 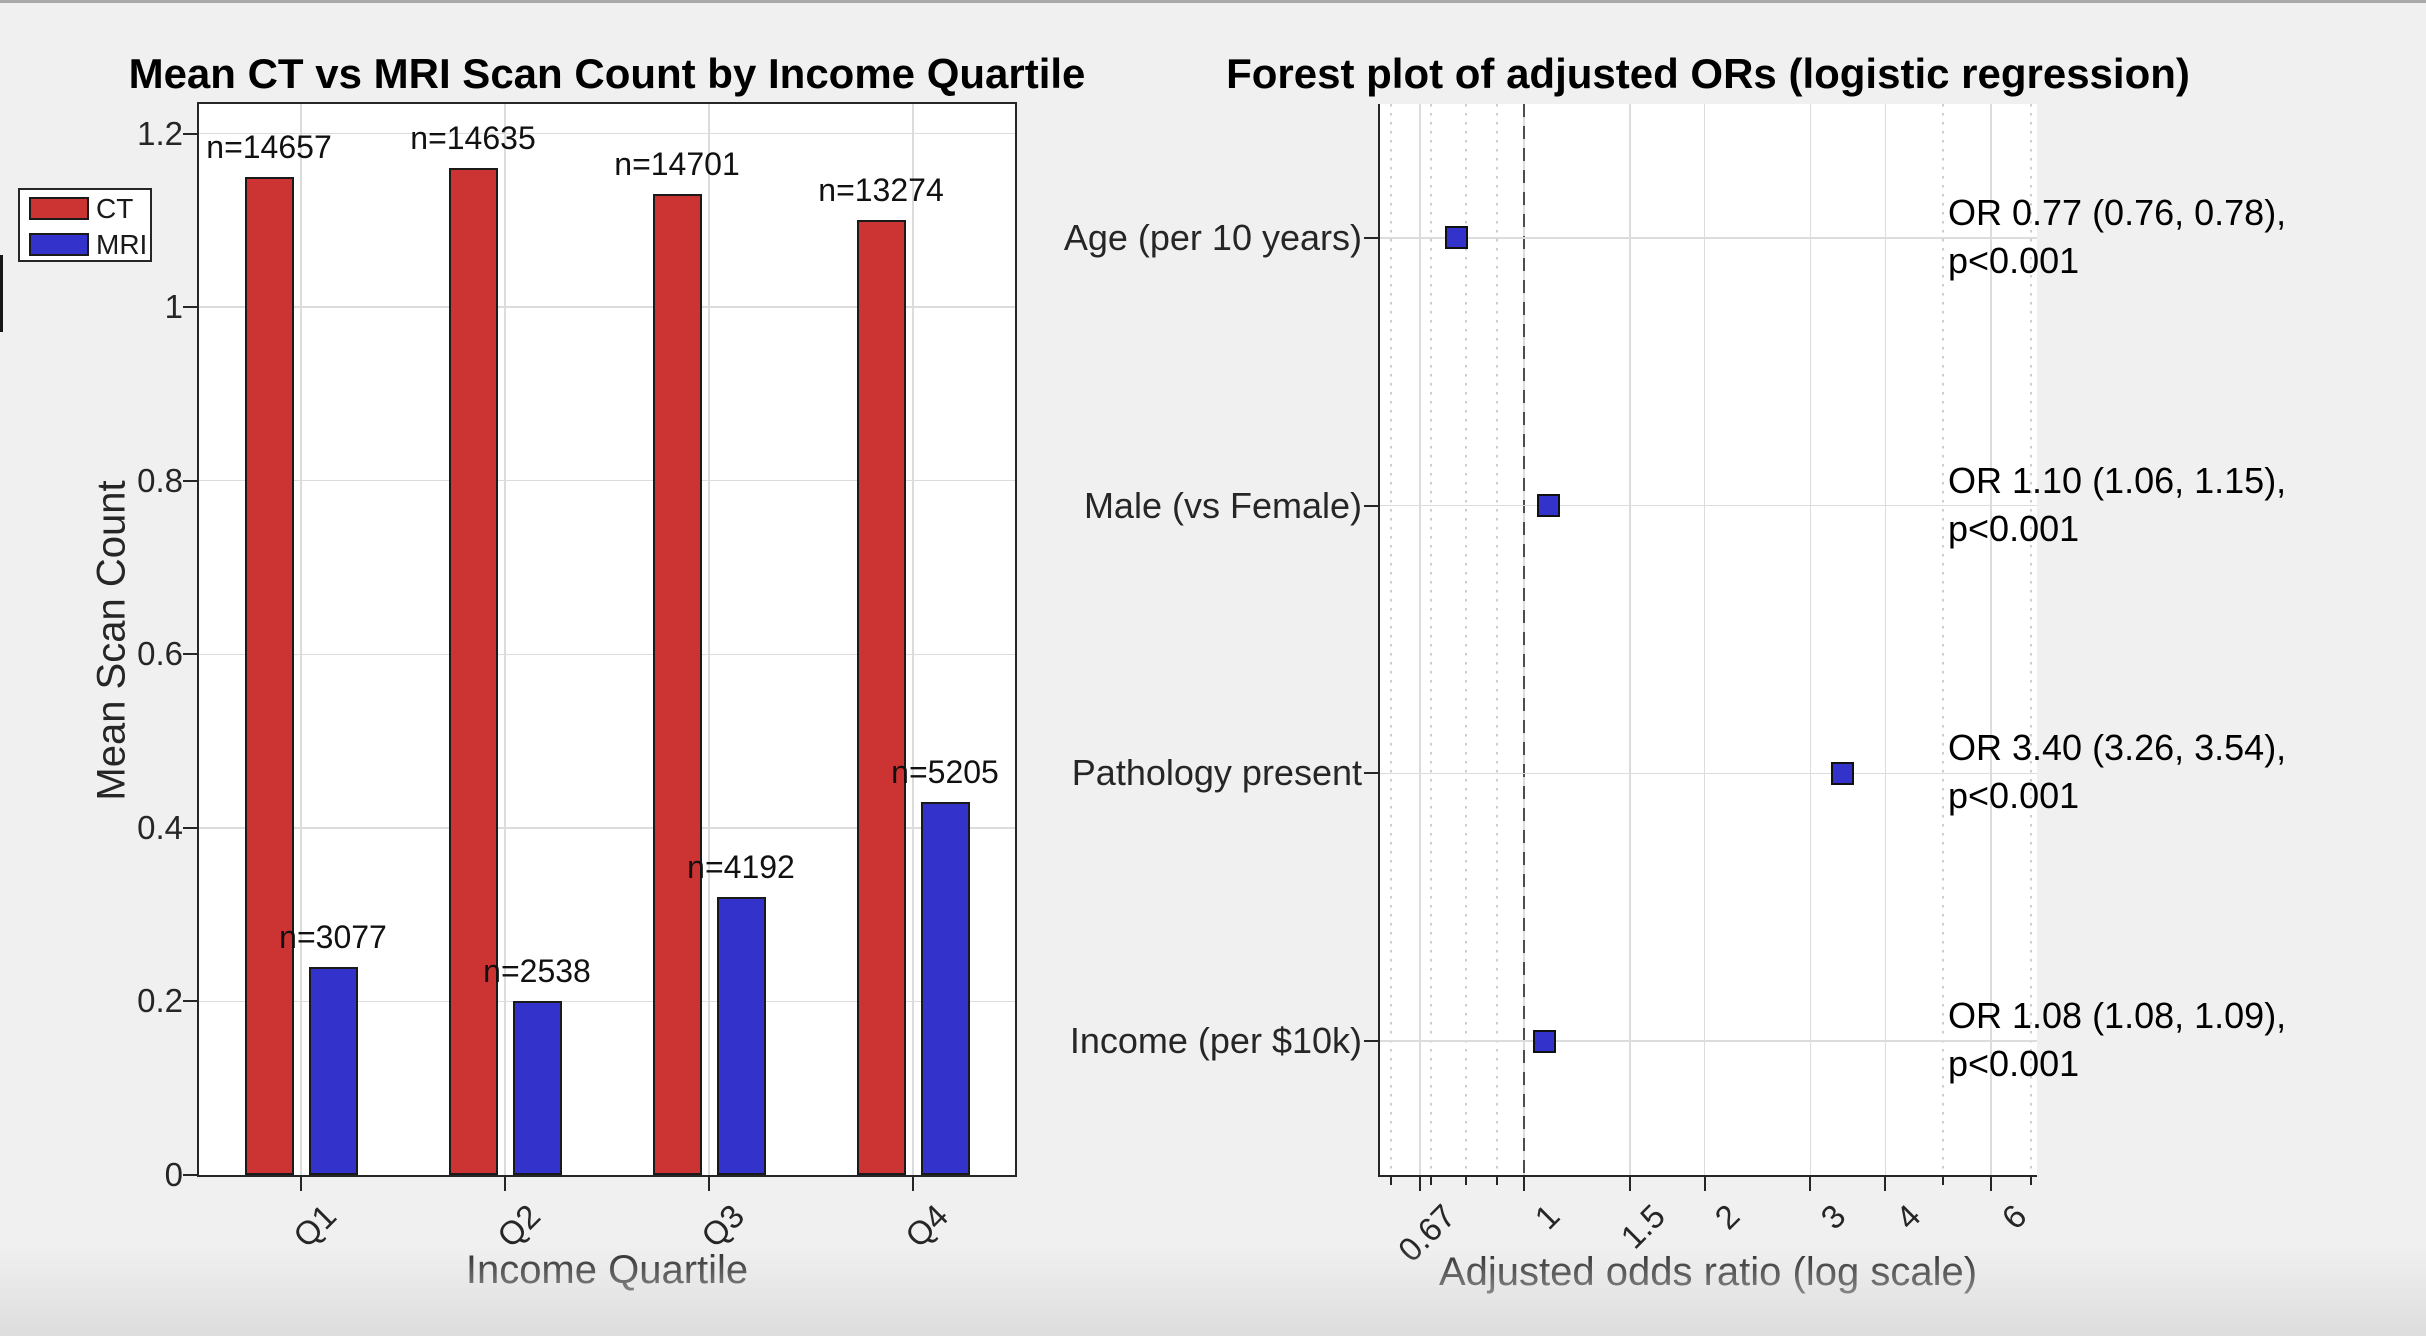 I want to click on y-tick-label-0: 0, so click(x=173, y=1174).